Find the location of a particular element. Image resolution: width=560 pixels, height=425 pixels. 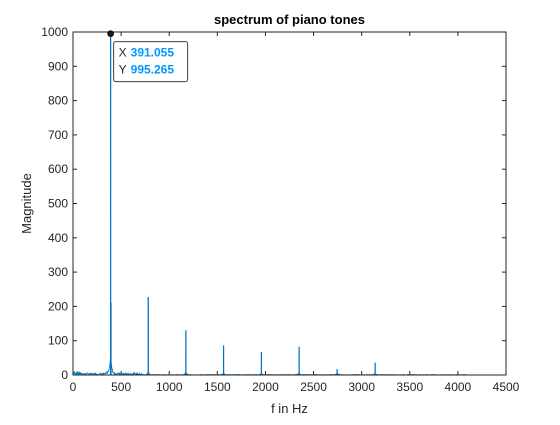

x-tick-label: 4500 is located at coordinates (506, 387).